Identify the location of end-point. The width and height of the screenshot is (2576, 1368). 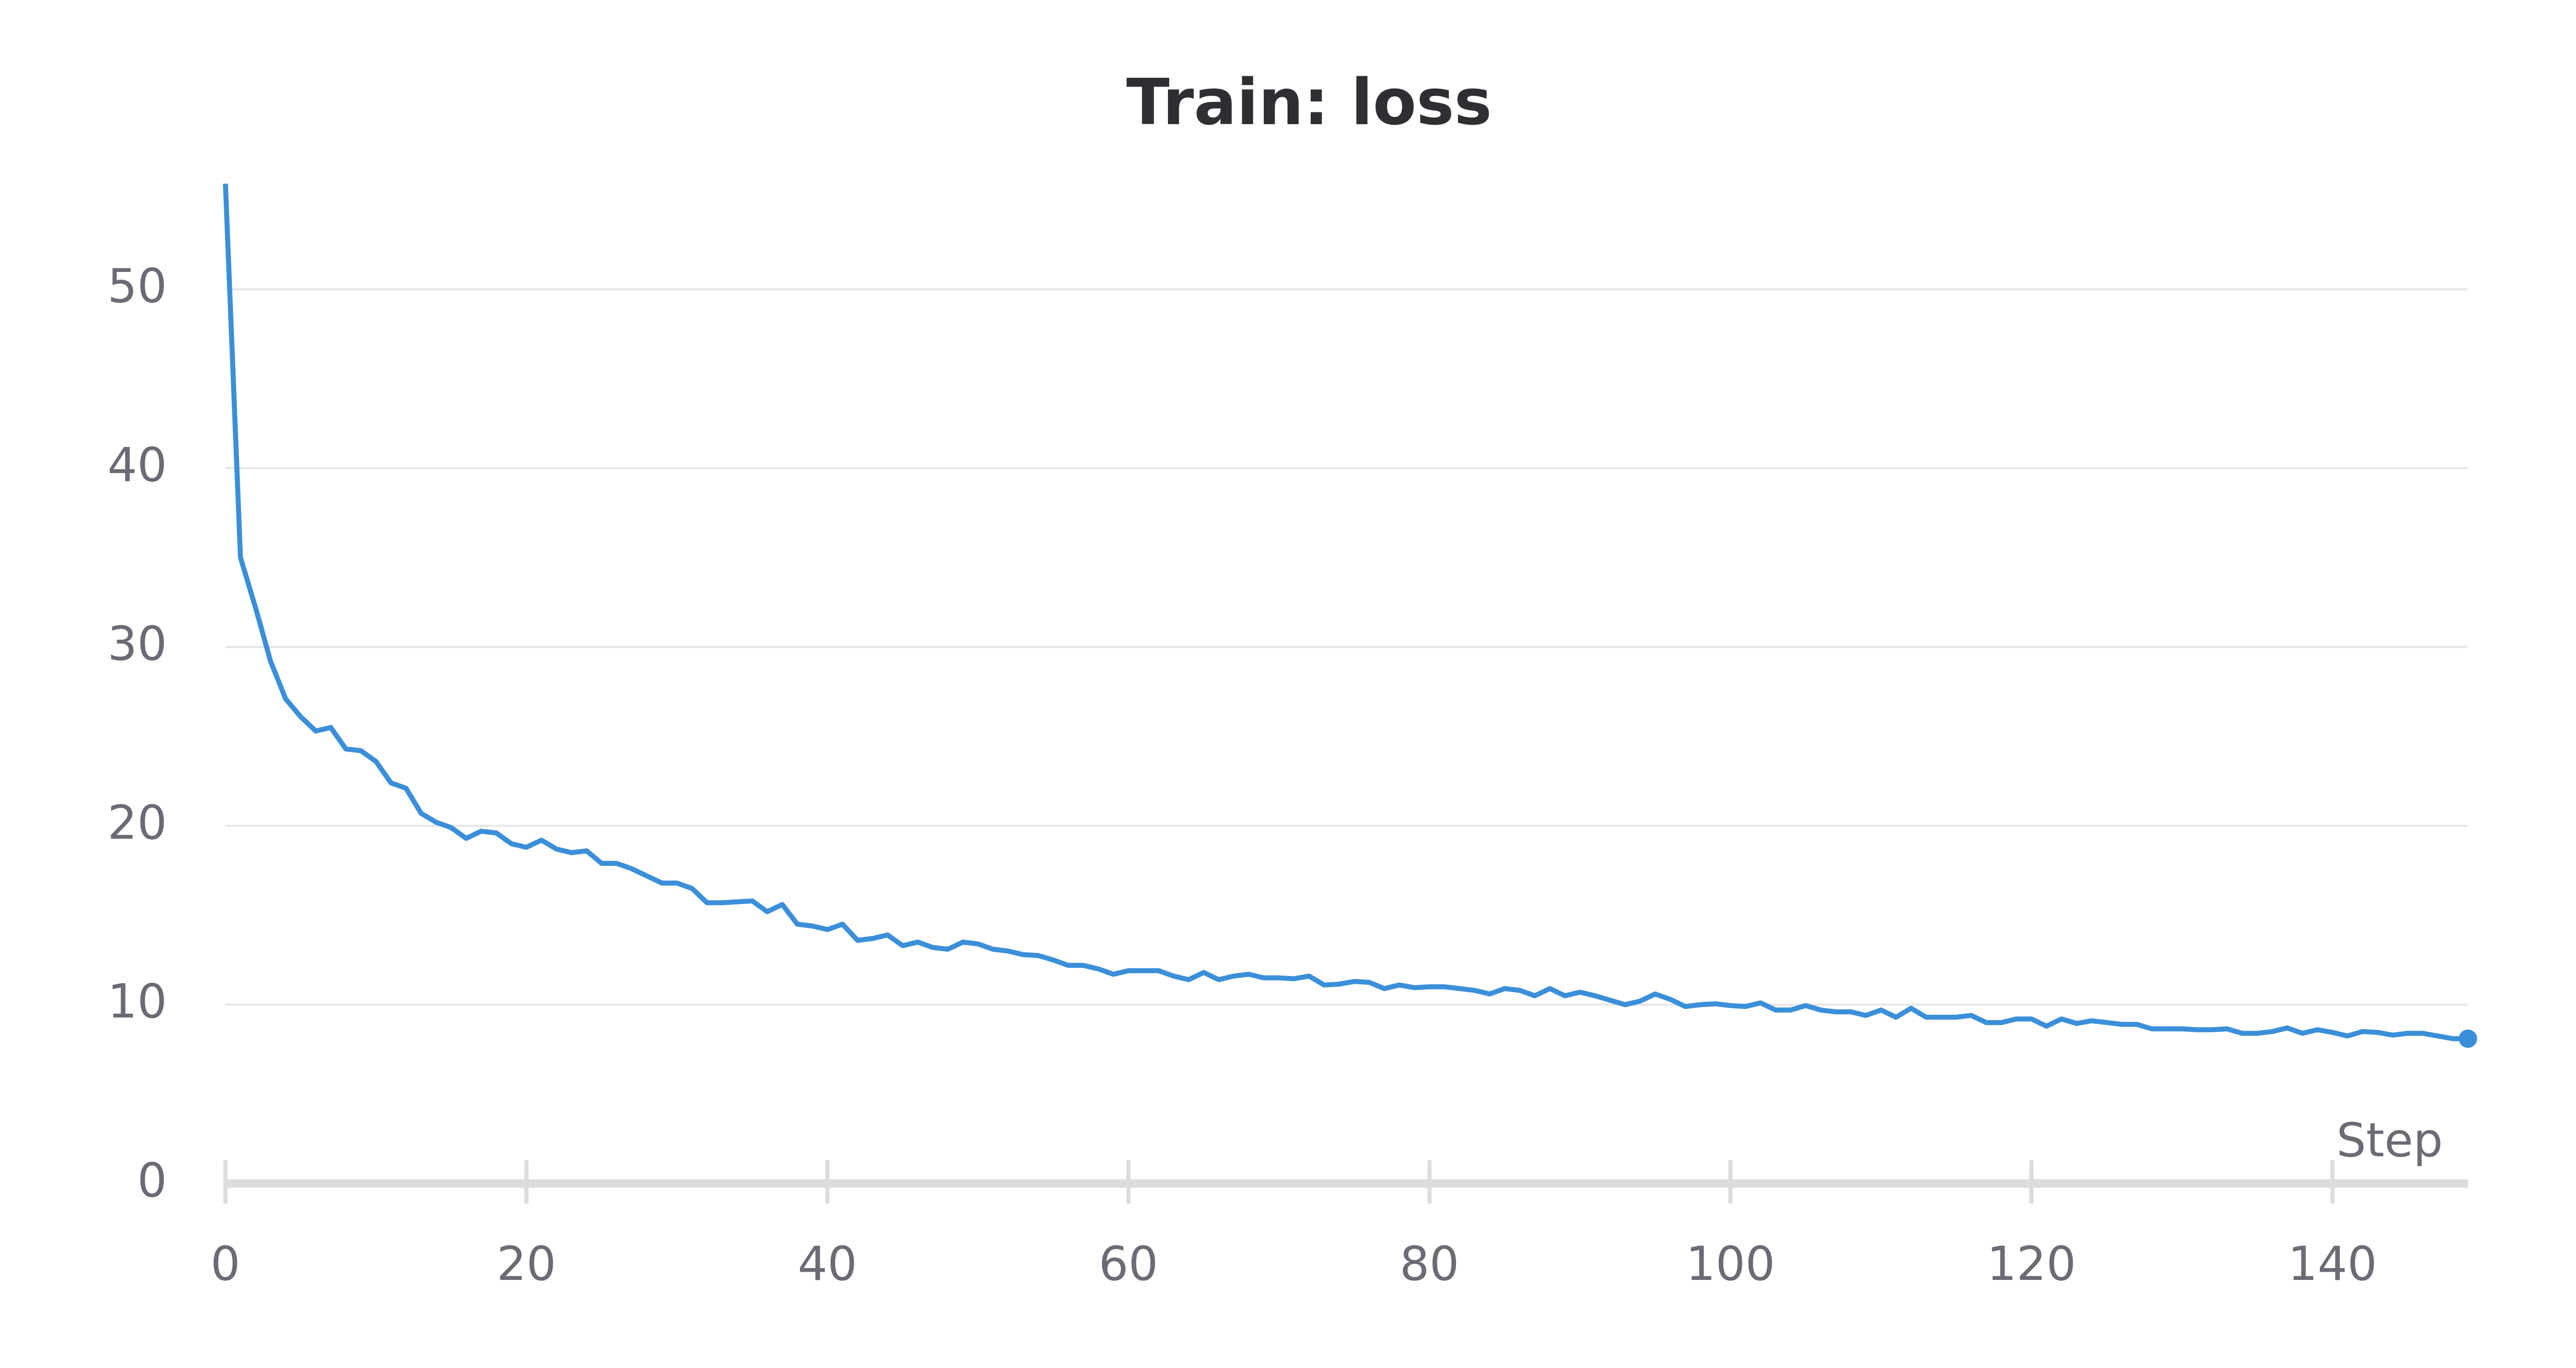
(2468, 1038).